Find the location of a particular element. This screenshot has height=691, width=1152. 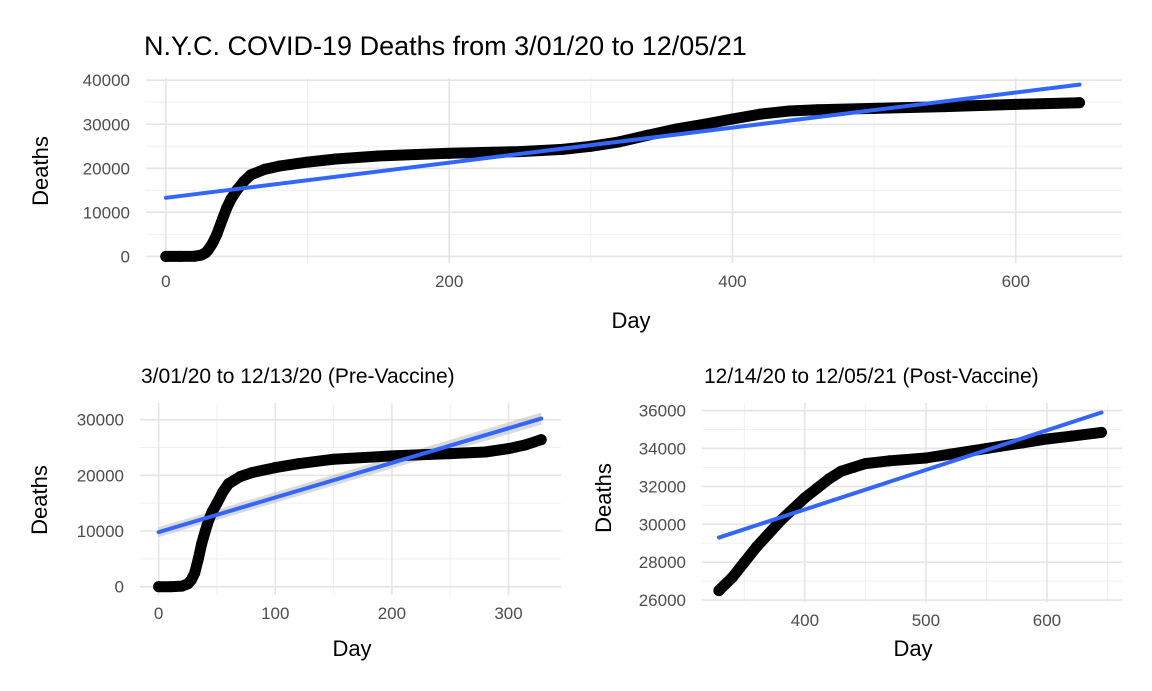

y-axis-label-post-vaccine: Deaths is located at coordinates (603, 498).